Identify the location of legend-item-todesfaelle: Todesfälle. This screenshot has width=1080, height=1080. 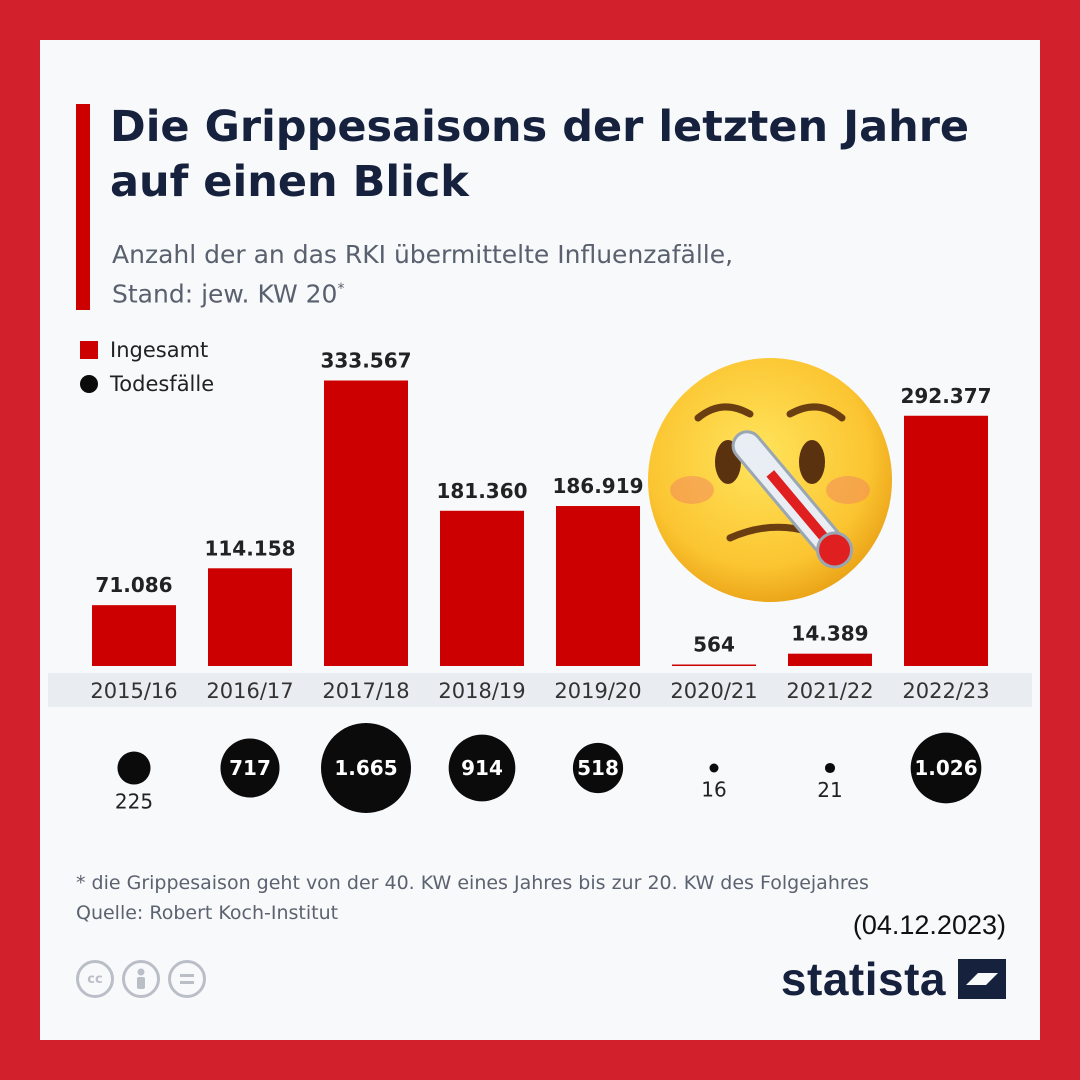
(147, 384).